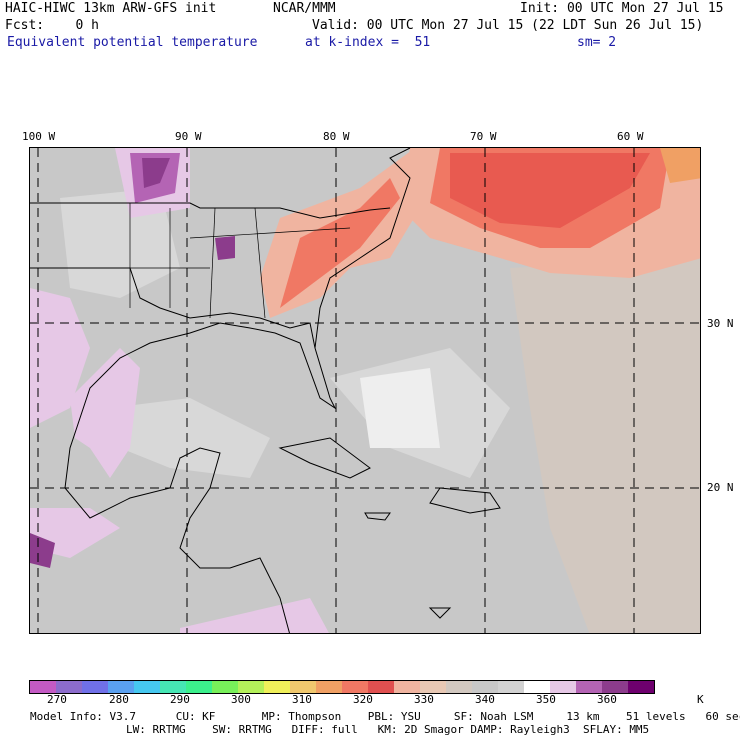 This screenshot has height=740, width=740. Describe the element at coordinates (132, 42) in the screenshot. I see `field-name: Equivalent potential temperature` at that location.